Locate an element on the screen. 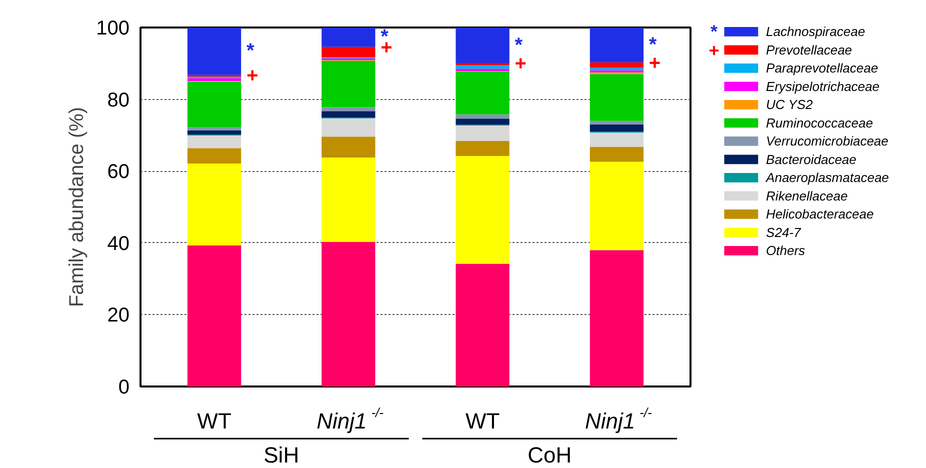 The width and height of the screenshot is (926, 468). legend-label: Anaeroplasmataceae is located at coordinates (827, 178).